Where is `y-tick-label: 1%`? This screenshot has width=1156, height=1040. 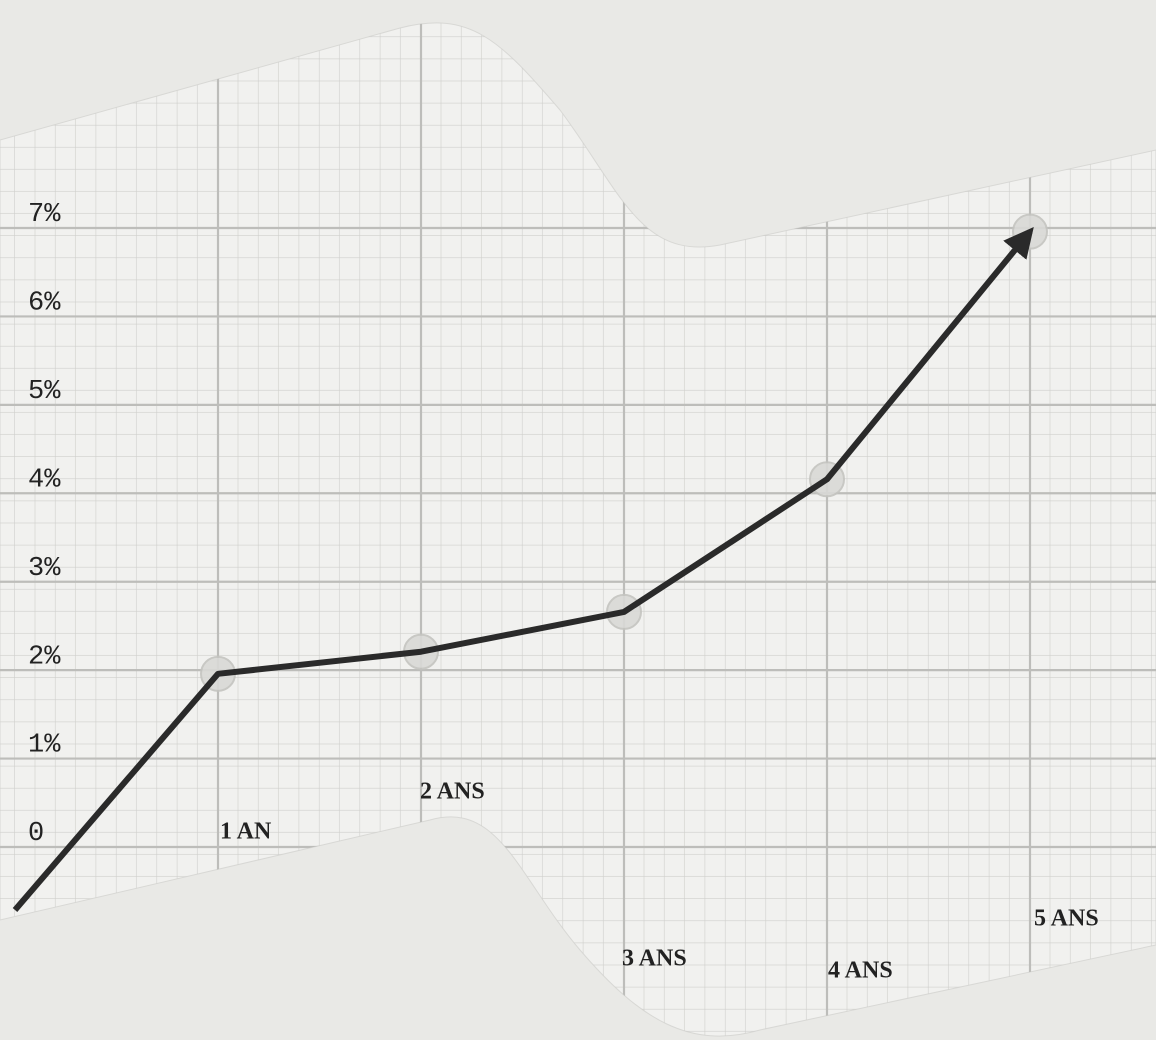 y-tick-label: 1% is located at coordinates (44, 746).